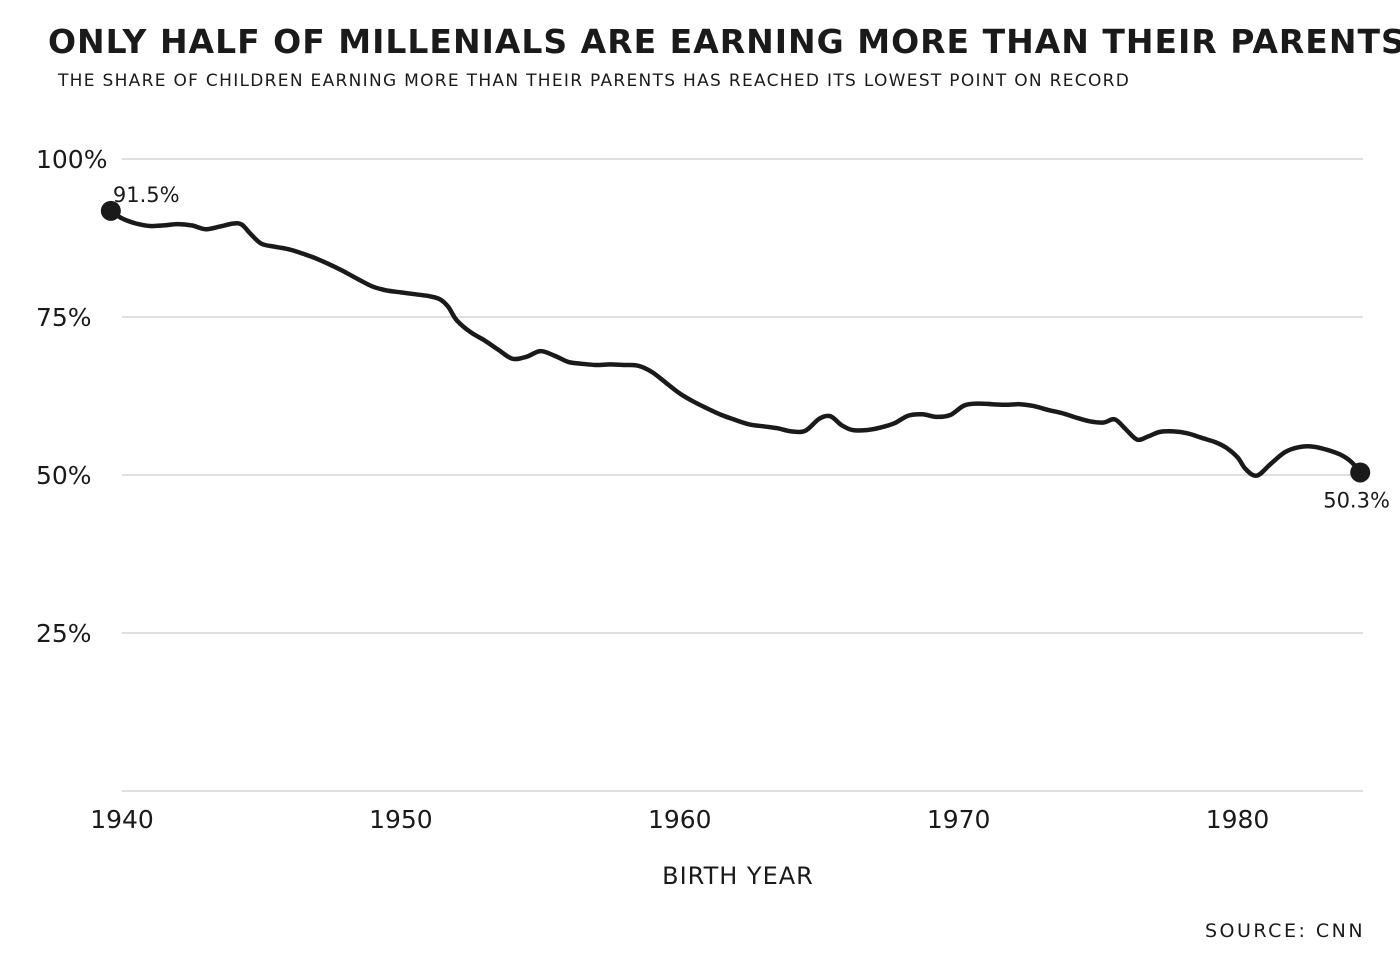 The height and width of the screenshot is (955, 1400). I want to click on y-tick-label-100: 100%, so click(71, 159).